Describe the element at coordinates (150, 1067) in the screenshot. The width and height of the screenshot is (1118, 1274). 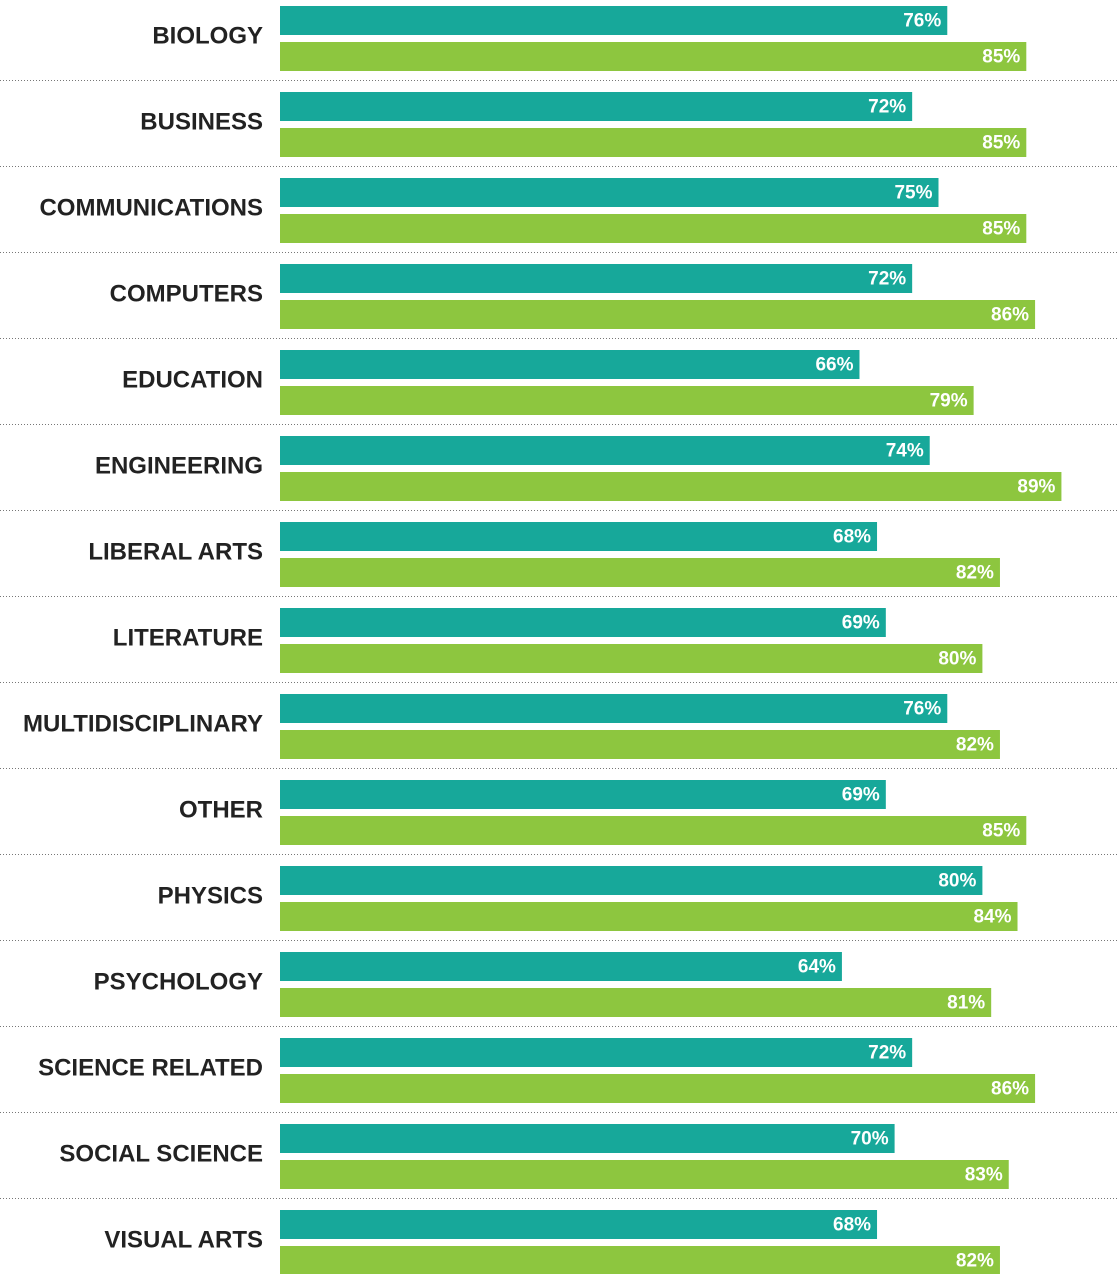
I see `category-label: SCIENCE RELATED` at that location.